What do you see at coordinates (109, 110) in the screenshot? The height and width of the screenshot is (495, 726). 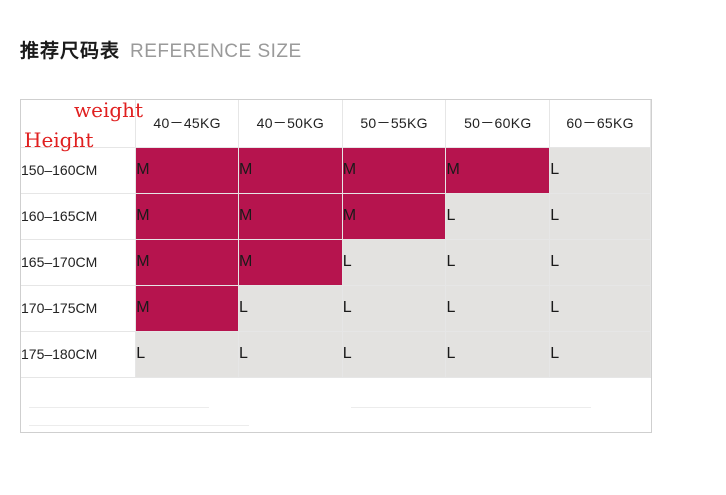 I see `weight-axis-label: weight` at bounding box center [109, 110].